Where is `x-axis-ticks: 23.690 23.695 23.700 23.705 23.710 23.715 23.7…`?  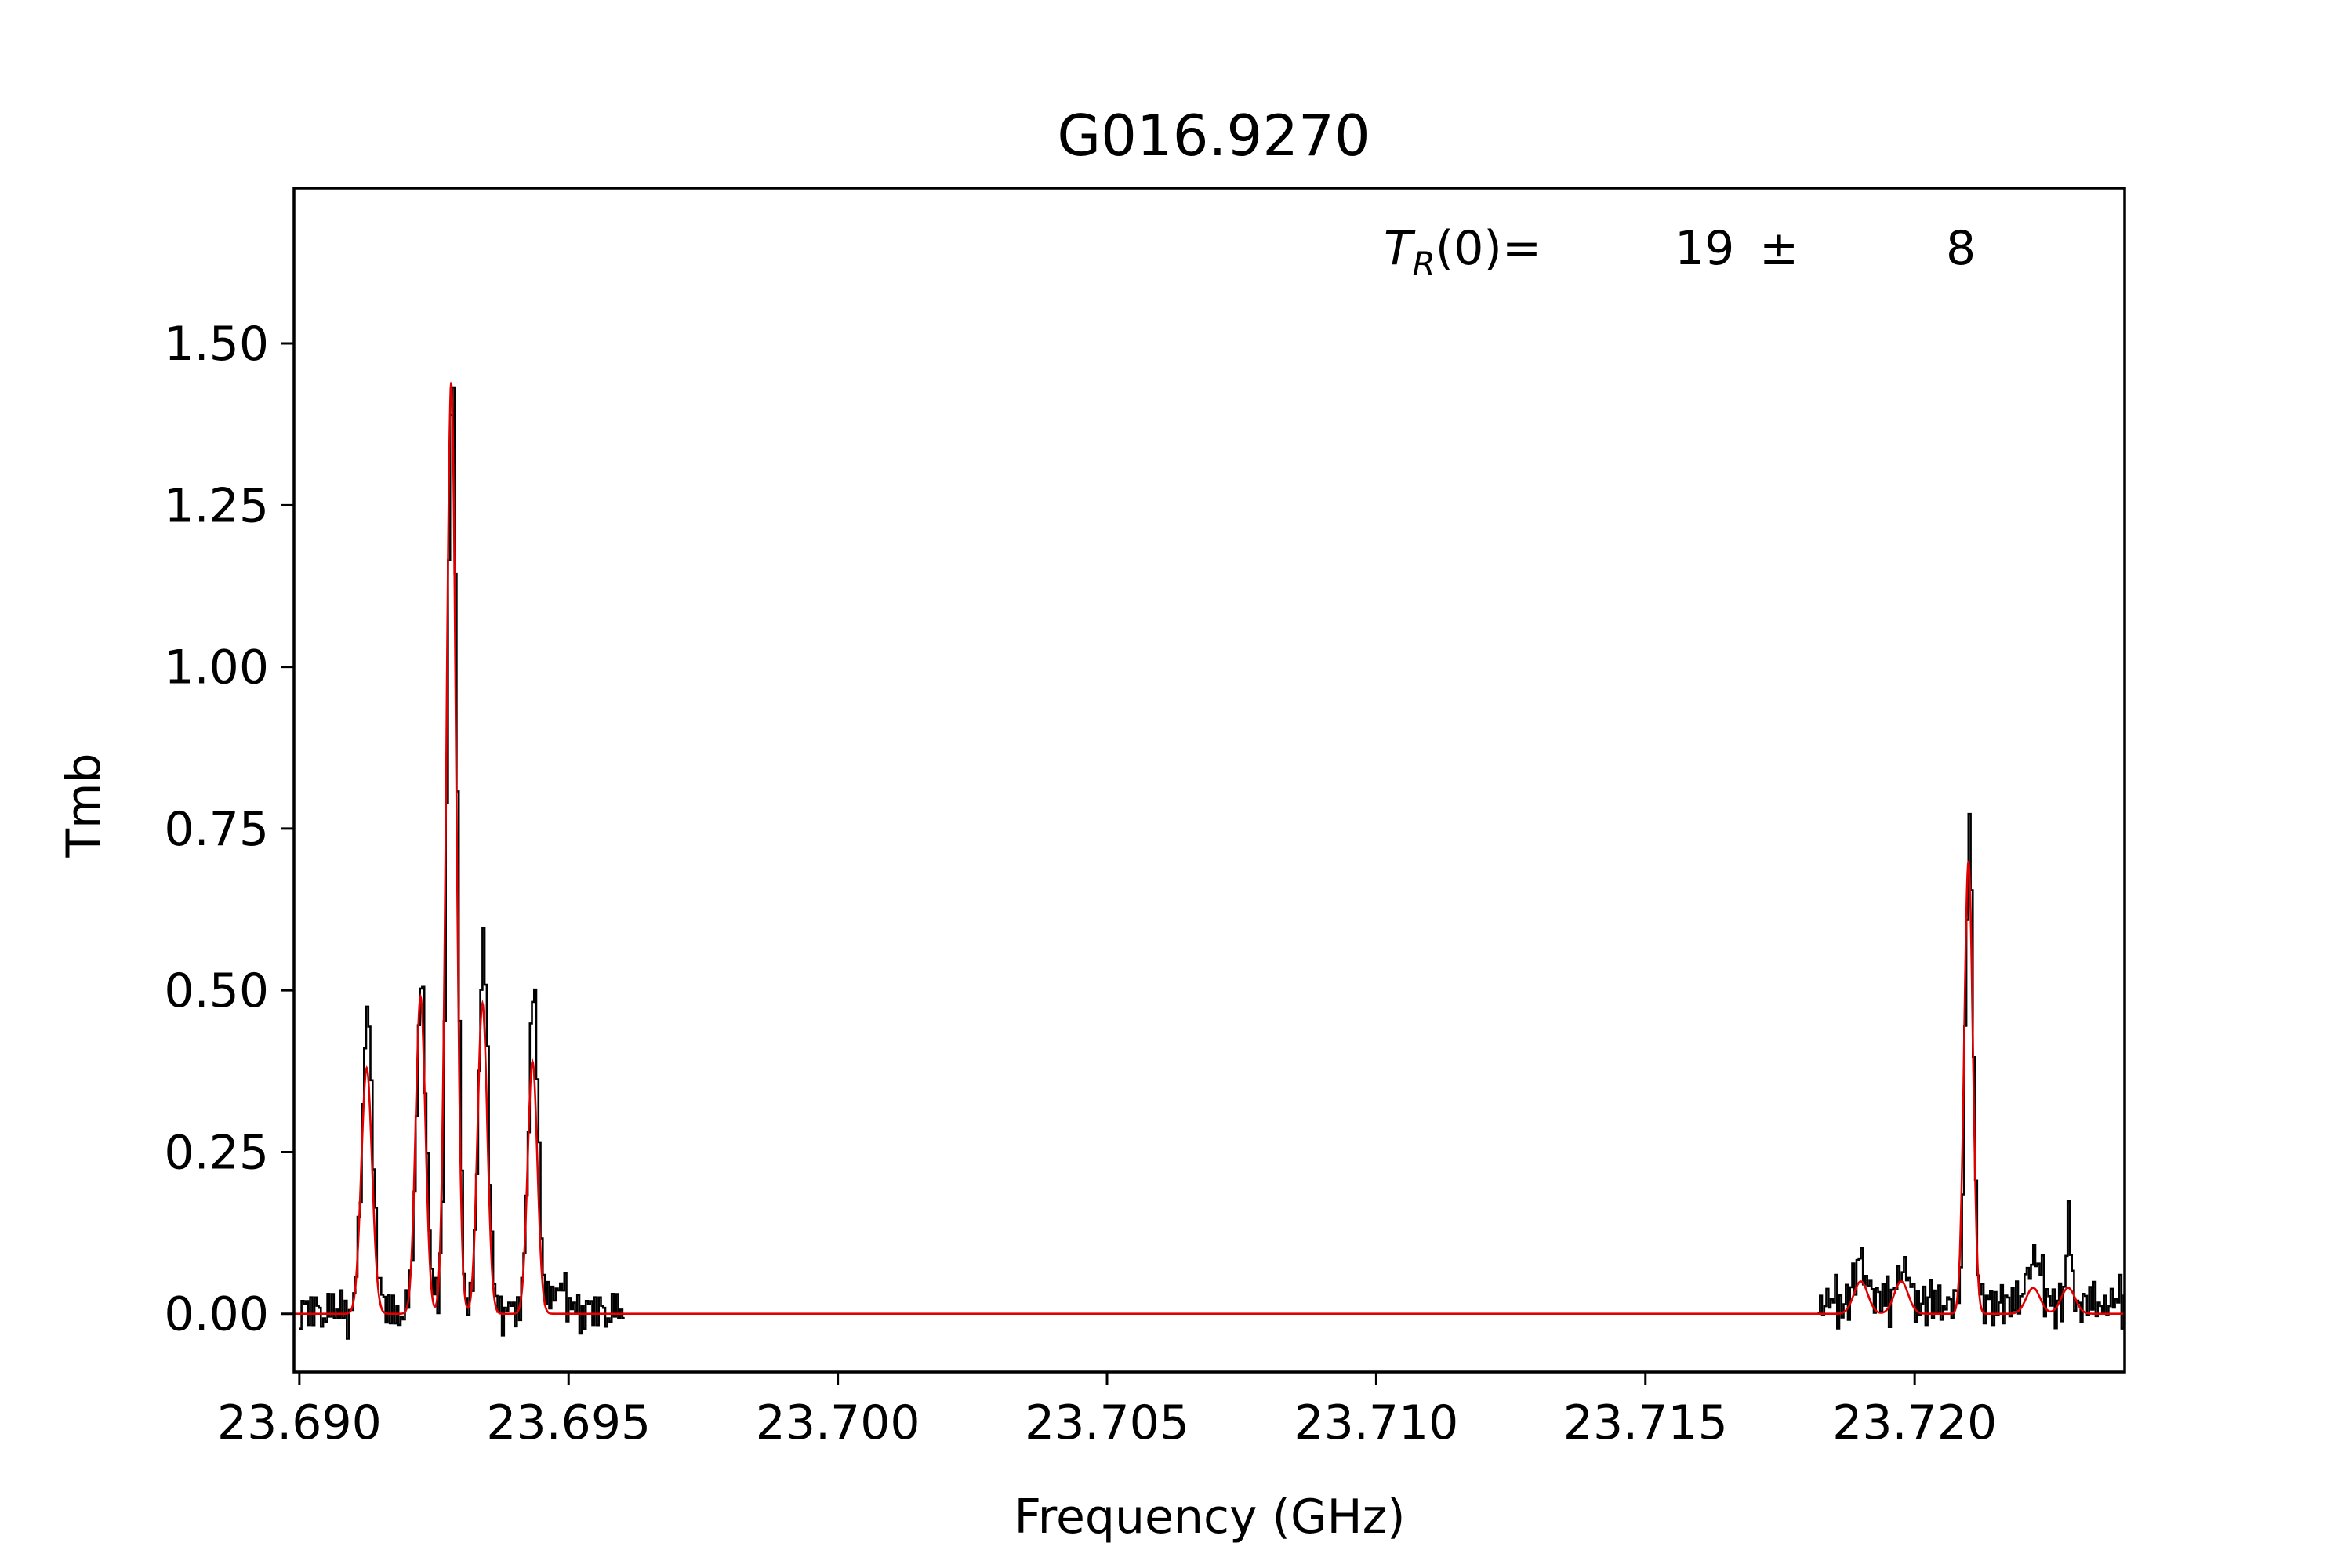 x-axis-ticks: 23.690 23.695 23.700 23.705 23.710 23.715 23.7… is located at coordinates (1107, 1411).